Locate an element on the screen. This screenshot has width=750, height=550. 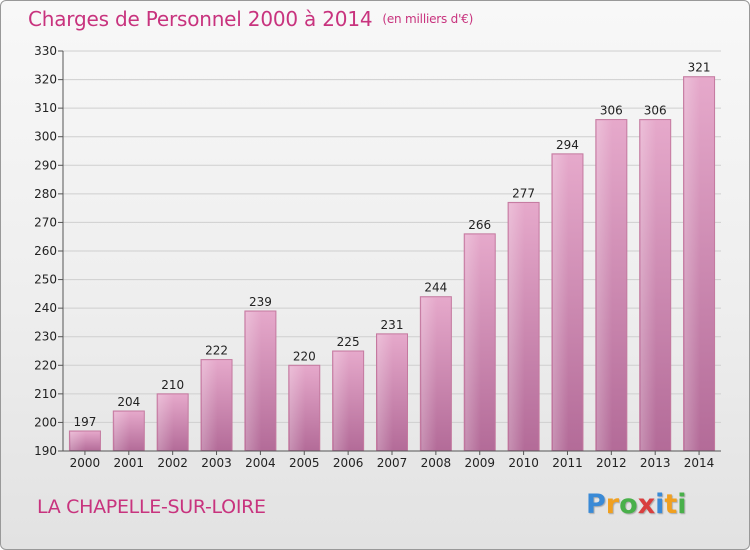
x-tick-label: 2013 is located at coordinates (655, 463).